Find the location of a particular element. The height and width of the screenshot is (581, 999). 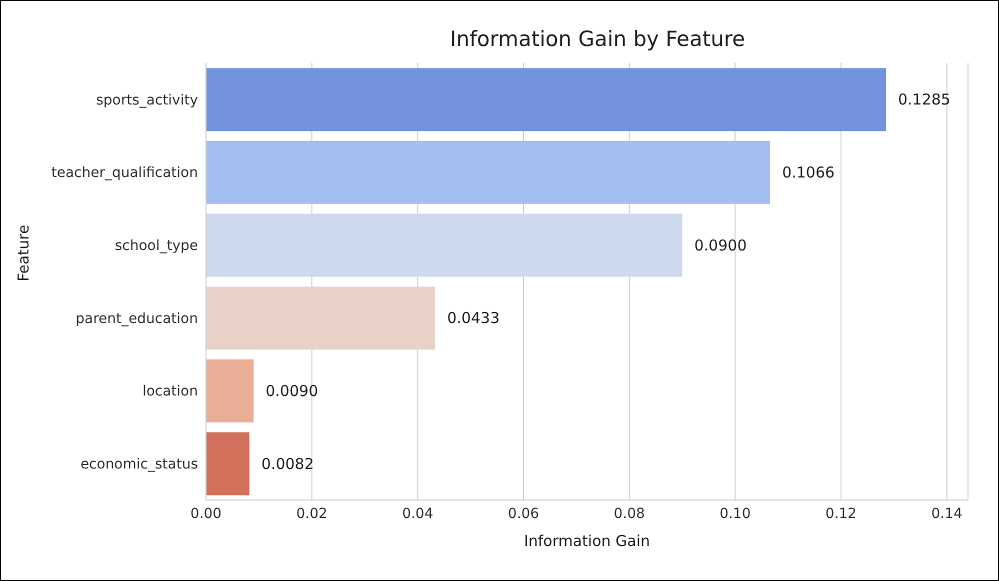

y-tick-label: sports_activity is located at coordinates (147, 100).